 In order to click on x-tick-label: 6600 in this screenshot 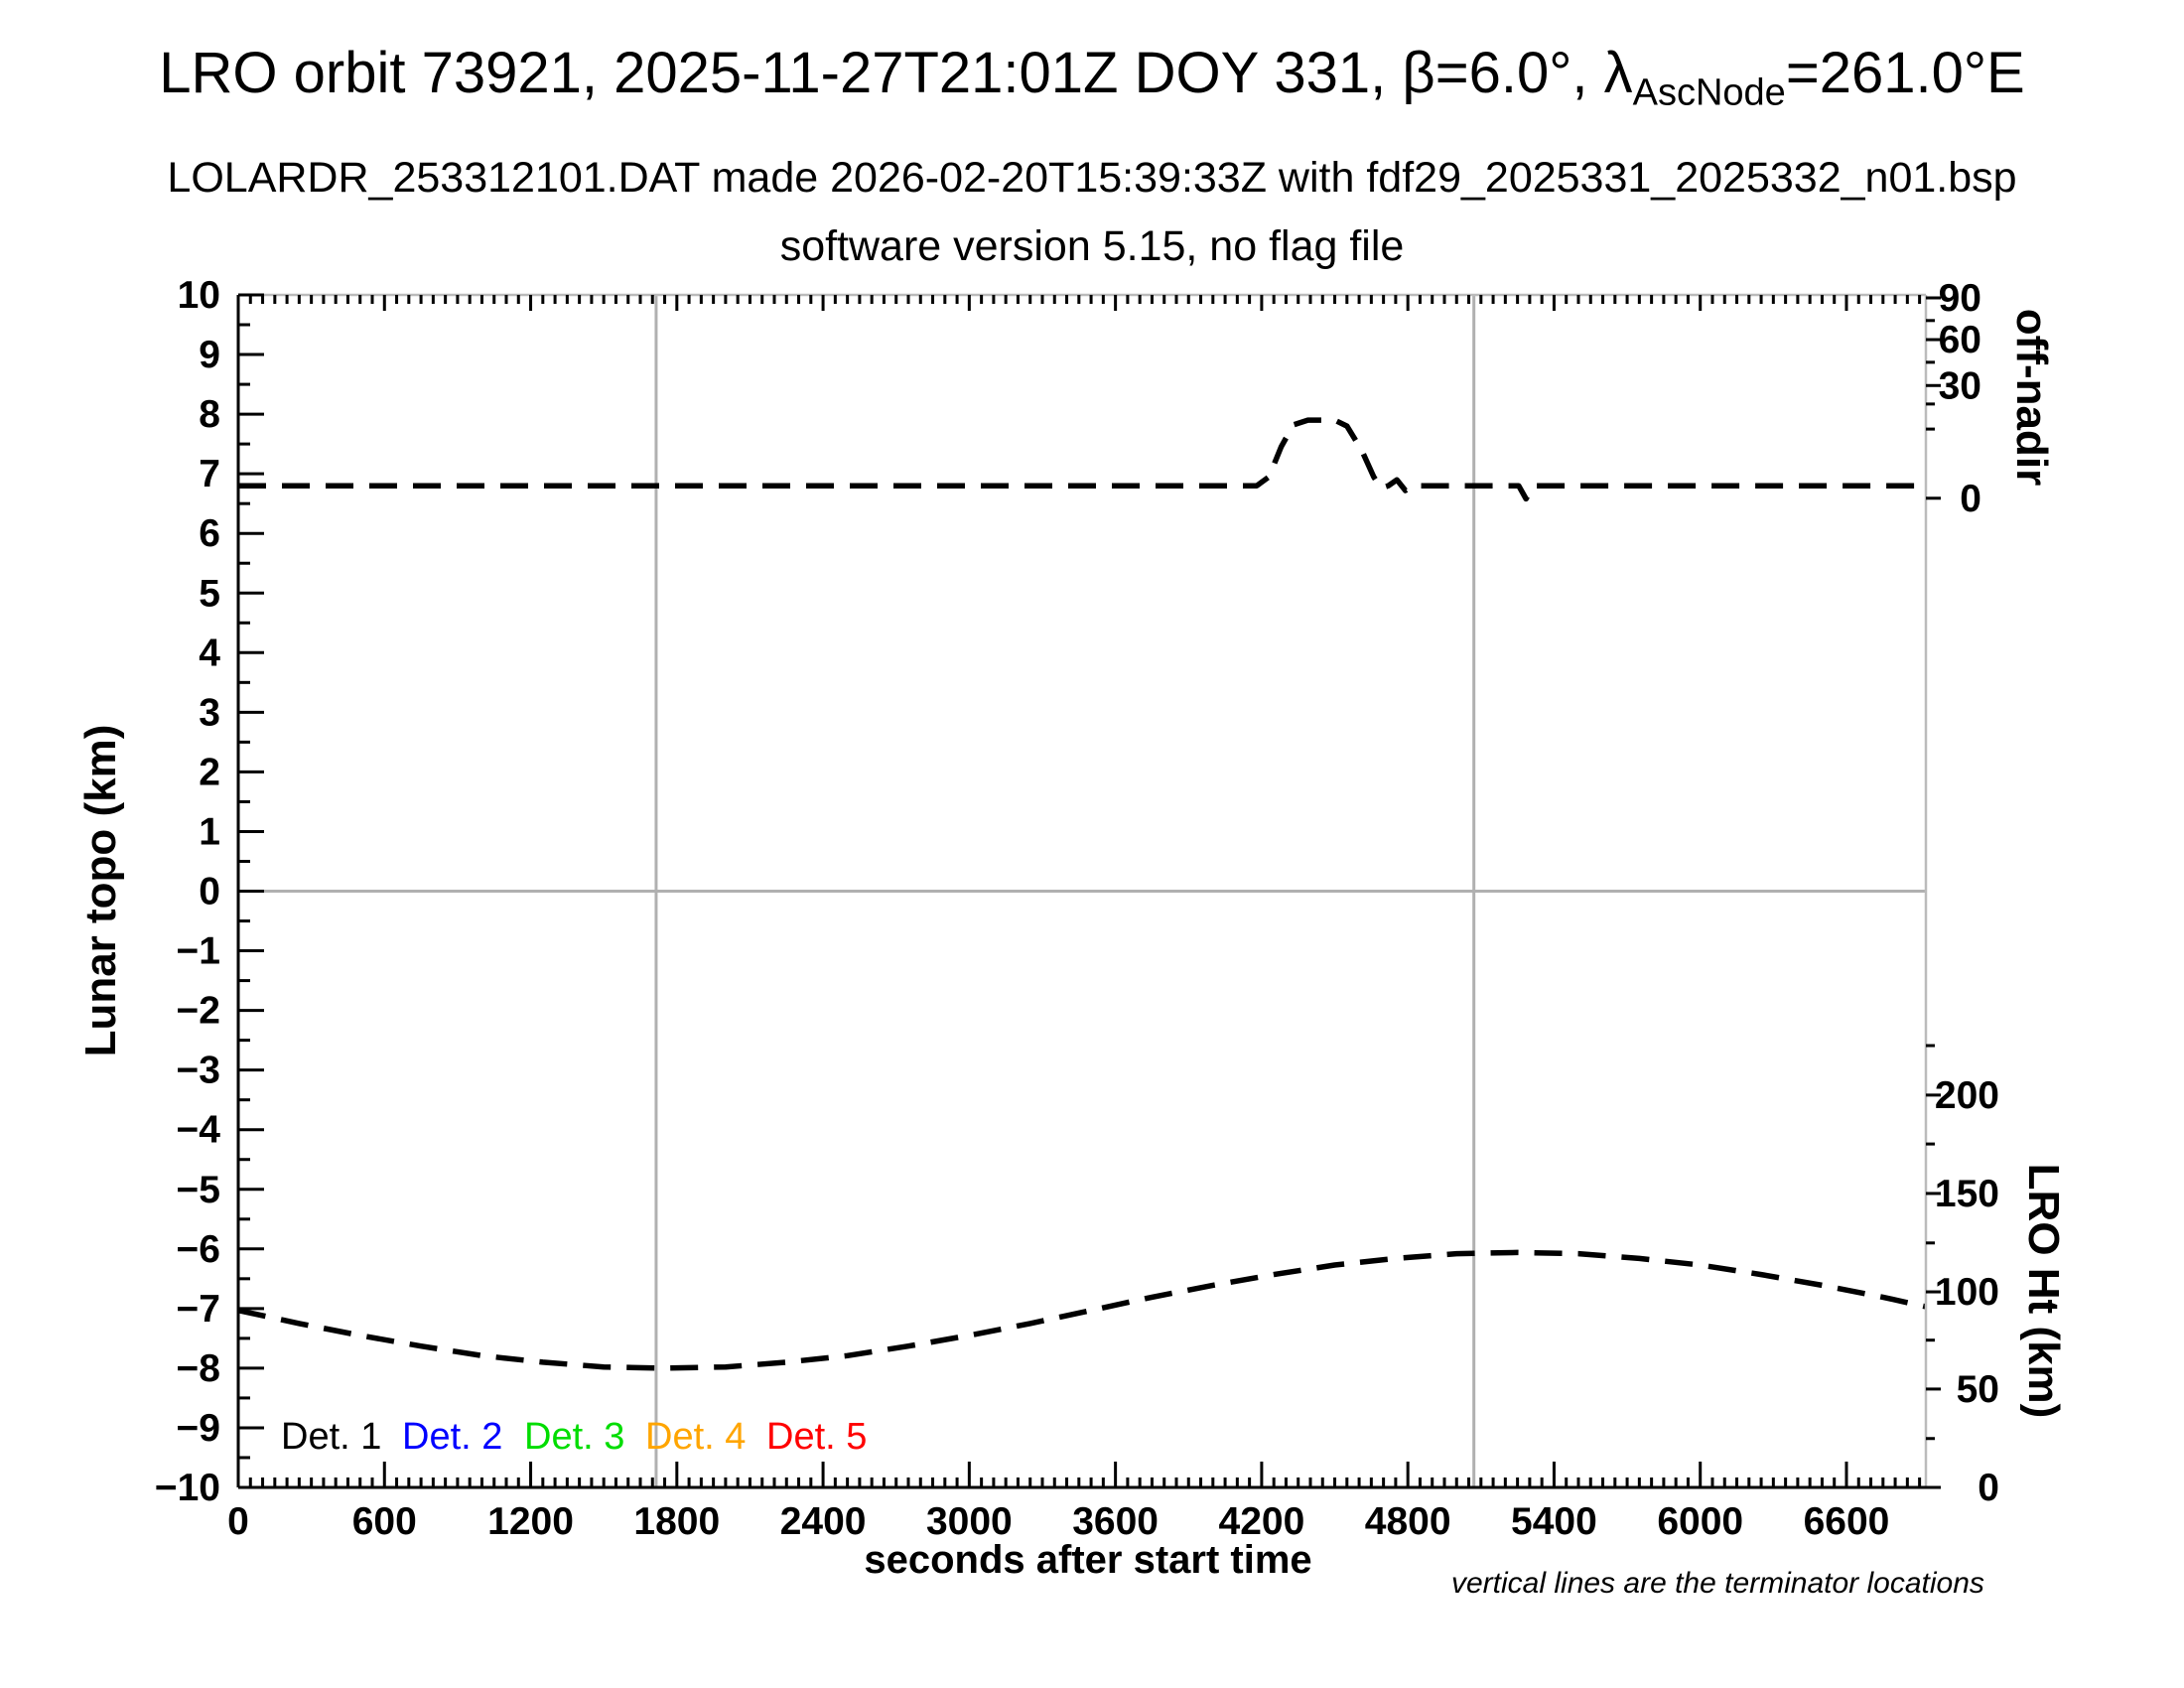, I will do `click(1847, 1521)`.